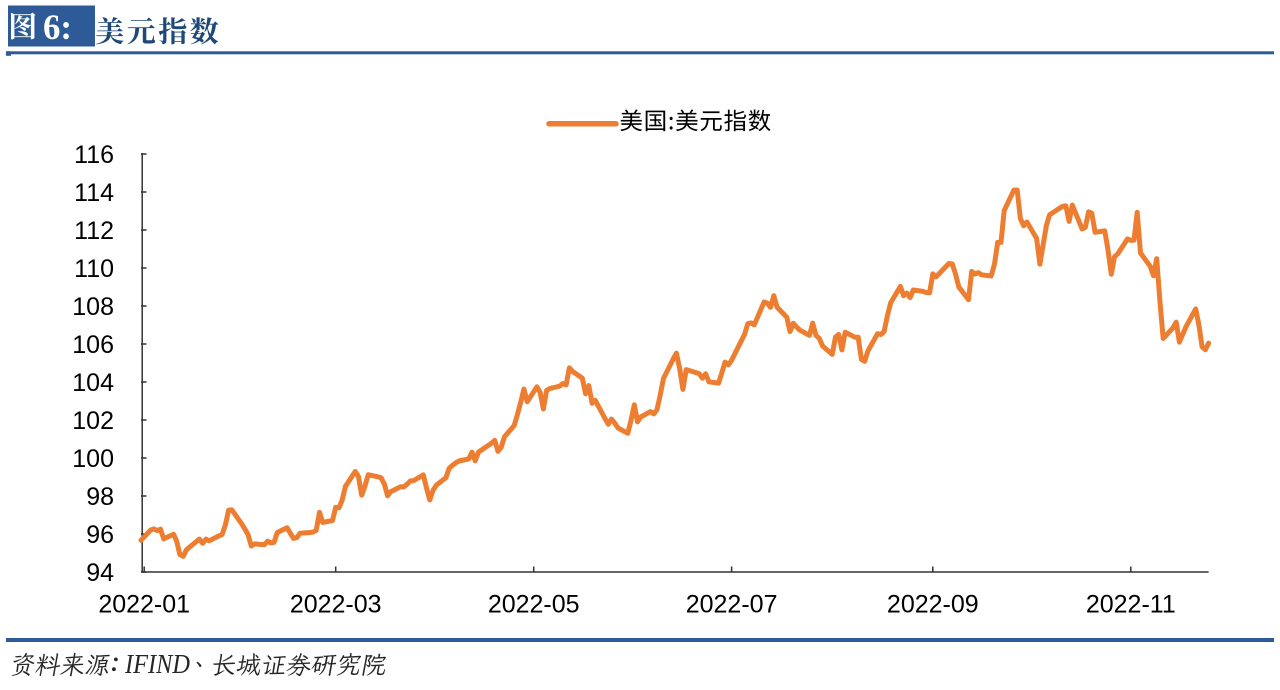 The width and height of the screenshot is (1280, 690). What do you see at coordinates (93, 307) in the screenshot?
I see `svg-text: 108` at bounding box center [93, 307].